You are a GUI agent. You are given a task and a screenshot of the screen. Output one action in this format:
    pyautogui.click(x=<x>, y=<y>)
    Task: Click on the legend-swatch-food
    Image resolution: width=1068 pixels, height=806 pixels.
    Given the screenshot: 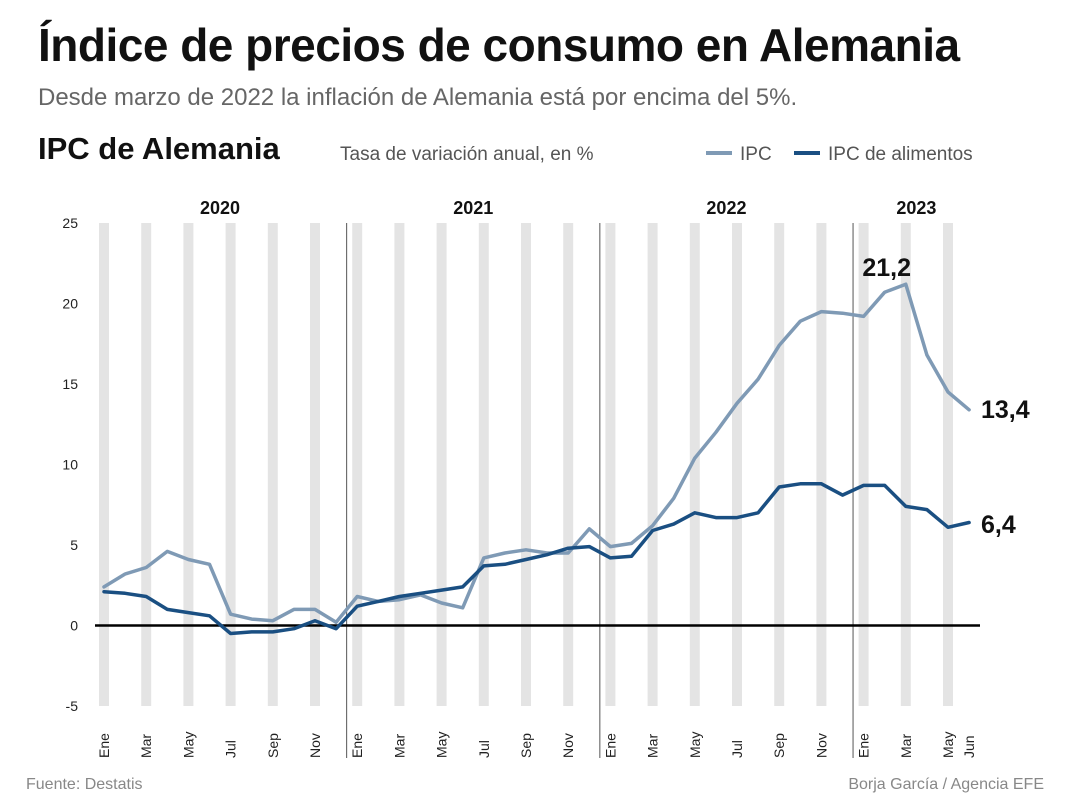 What is the action you would take?
    pyautogui.click(x=807, y=152)
    